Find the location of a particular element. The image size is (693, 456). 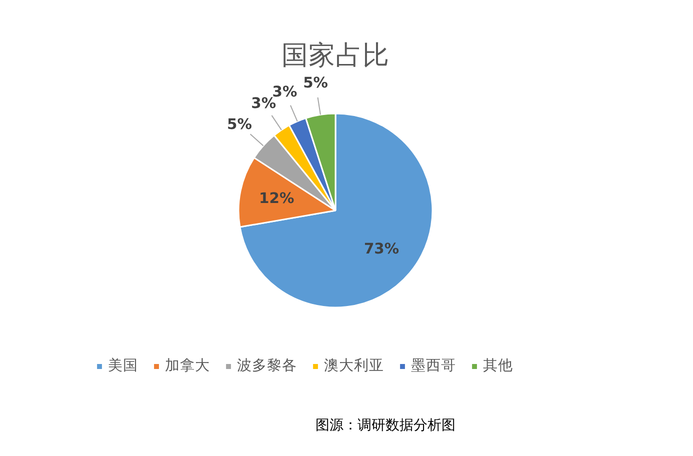

legend-label: 澳大利亚 is located at coordinates (354, 365).